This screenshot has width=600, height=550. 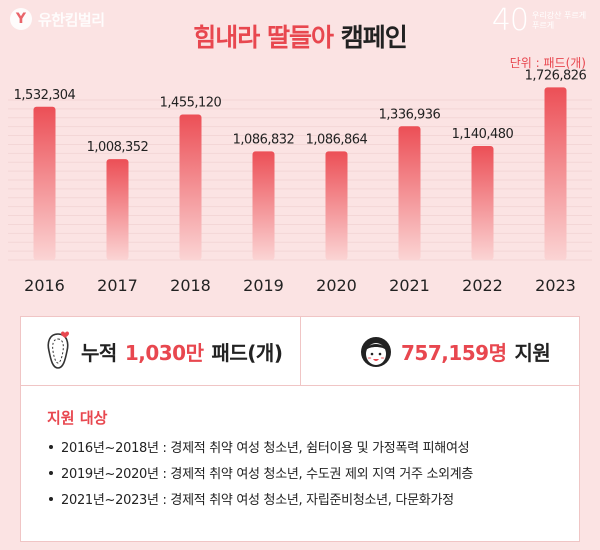 I want to click on brand-mark-icon: Y, so click(x=21, y=19).